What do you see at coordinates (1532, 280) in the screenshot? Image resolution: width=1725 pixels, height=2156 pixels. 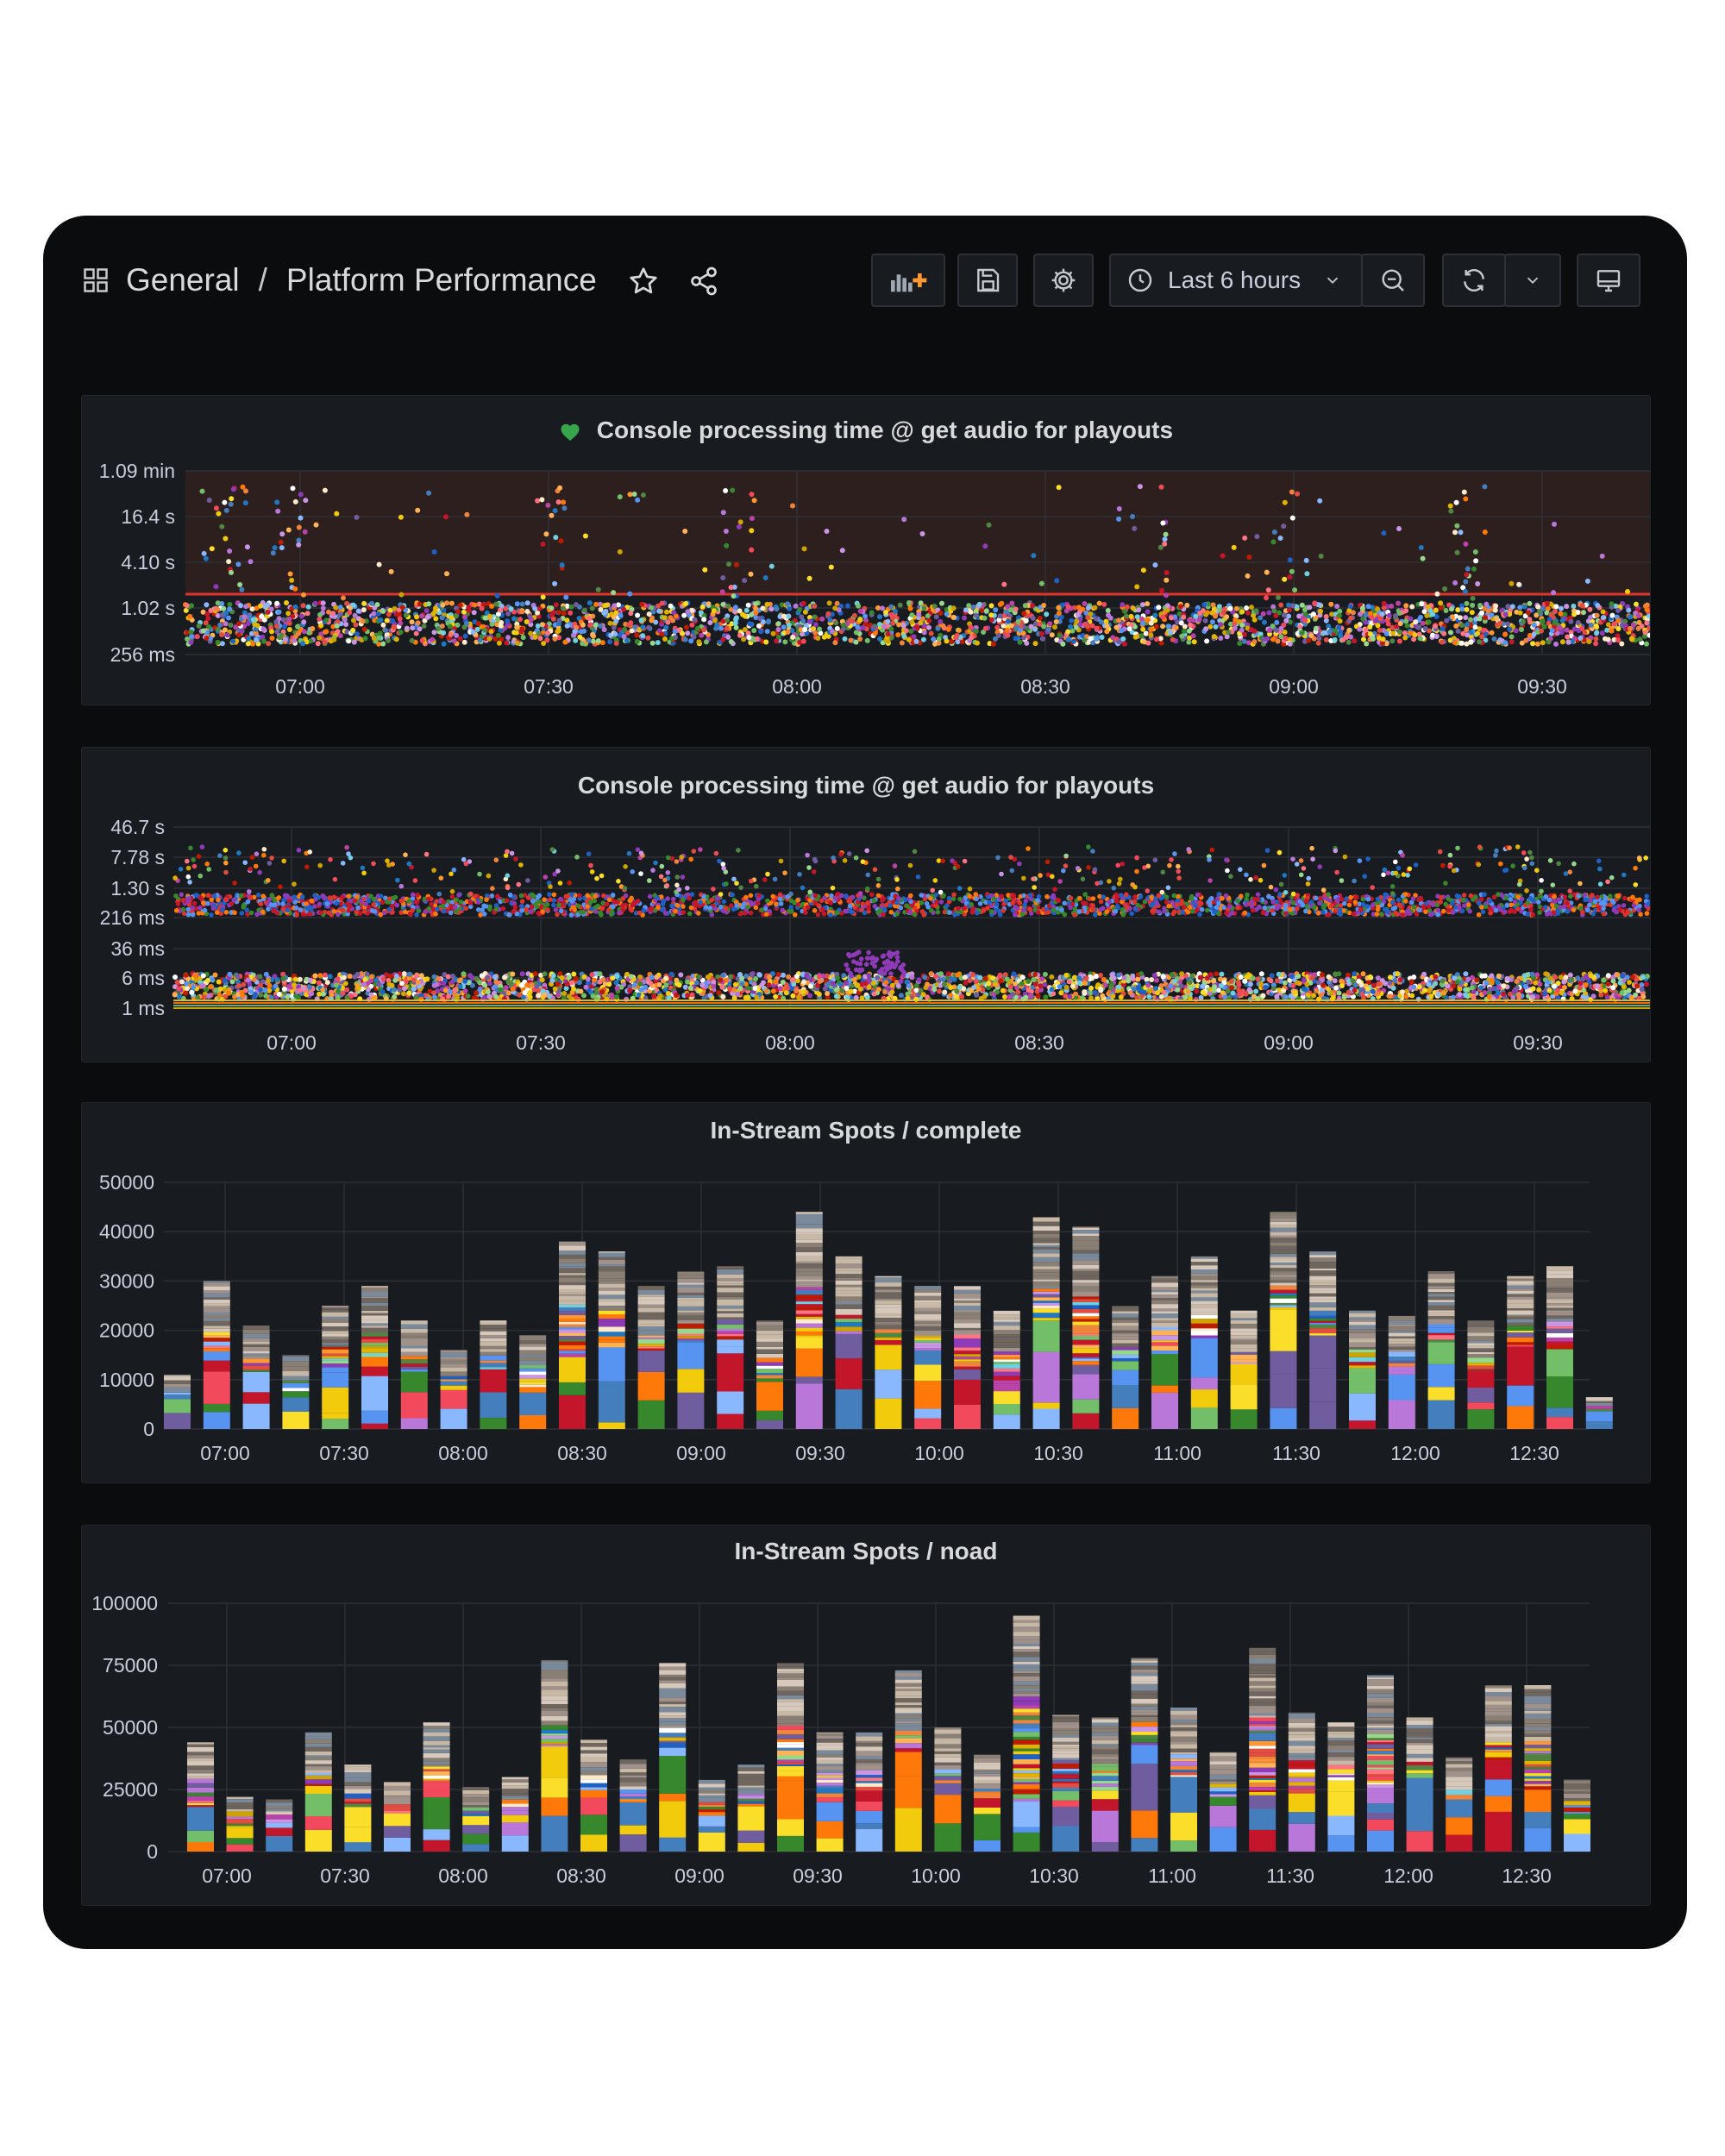 I see `refresh-interval-dropdown` at bounding box center [1532, 280].